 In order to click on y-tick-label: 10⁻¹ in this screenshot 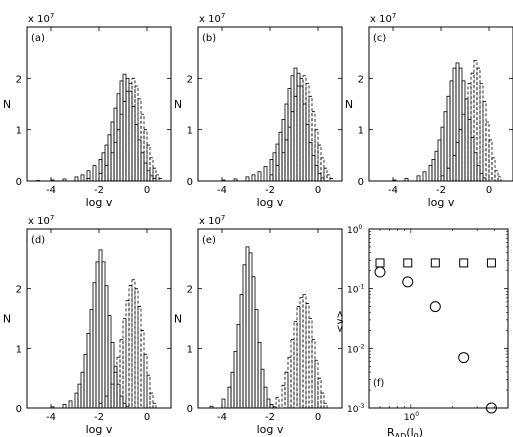, I will do `click(356, 290)`.